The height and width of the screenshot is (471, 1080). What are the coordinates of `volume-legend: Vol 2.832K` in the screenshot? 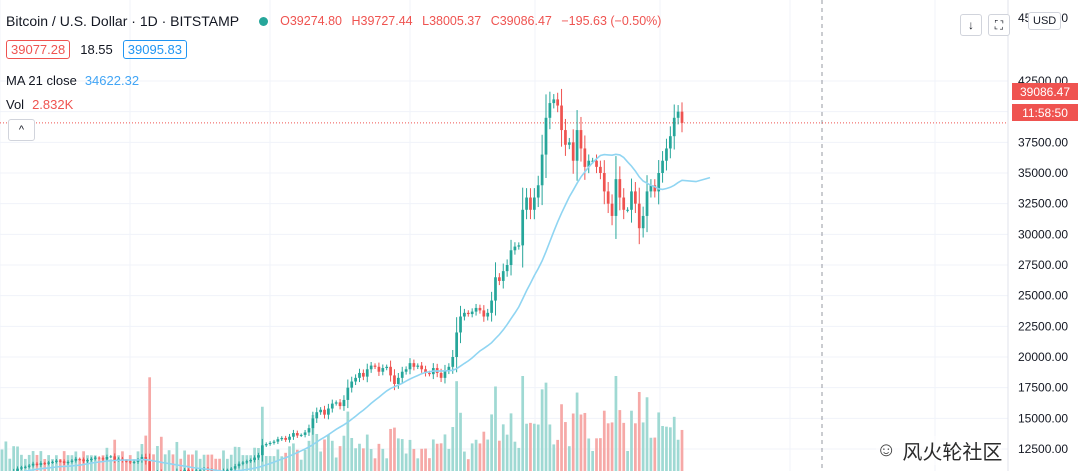 It's located at (39, 104).